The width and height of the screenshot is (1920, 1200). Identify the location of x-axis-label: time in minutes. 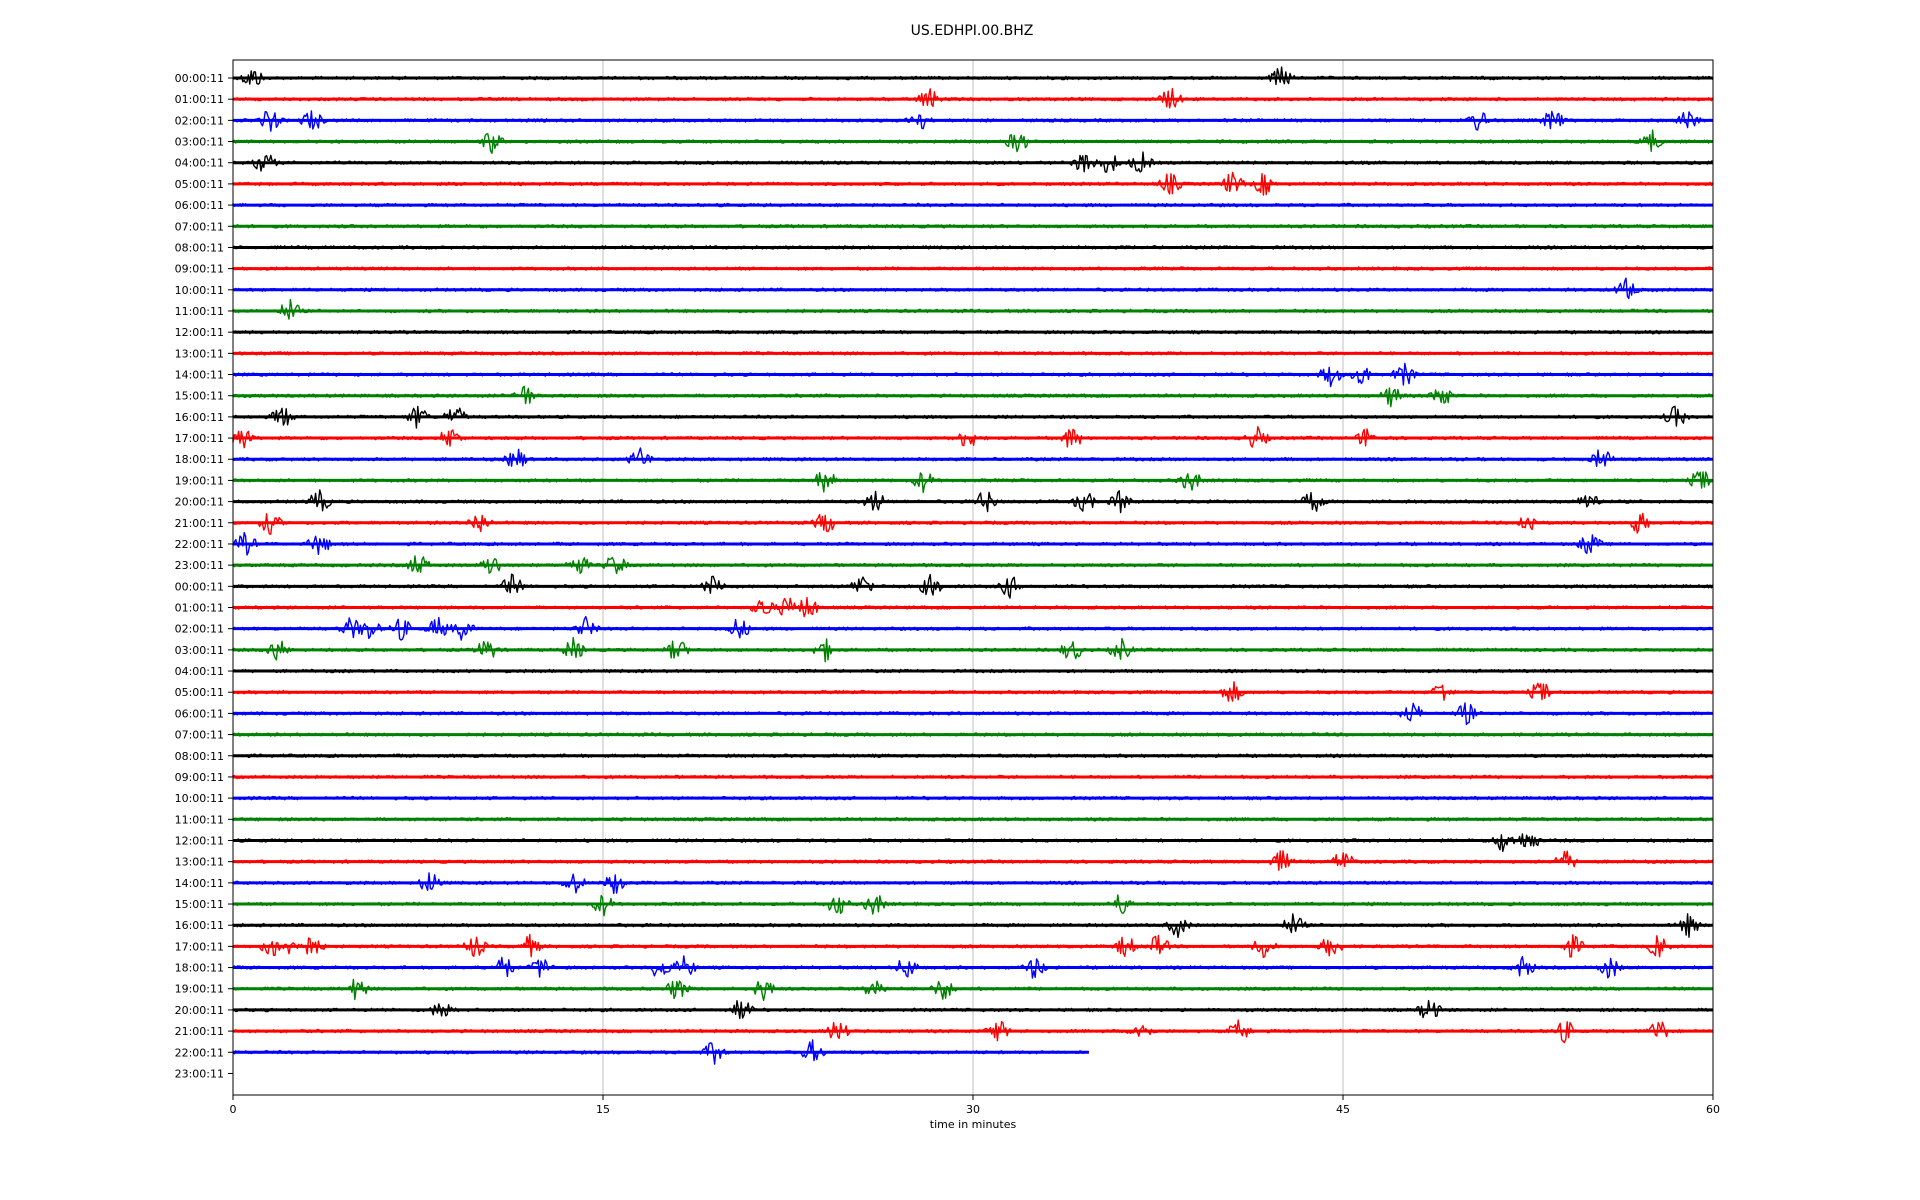
(973, 1124).